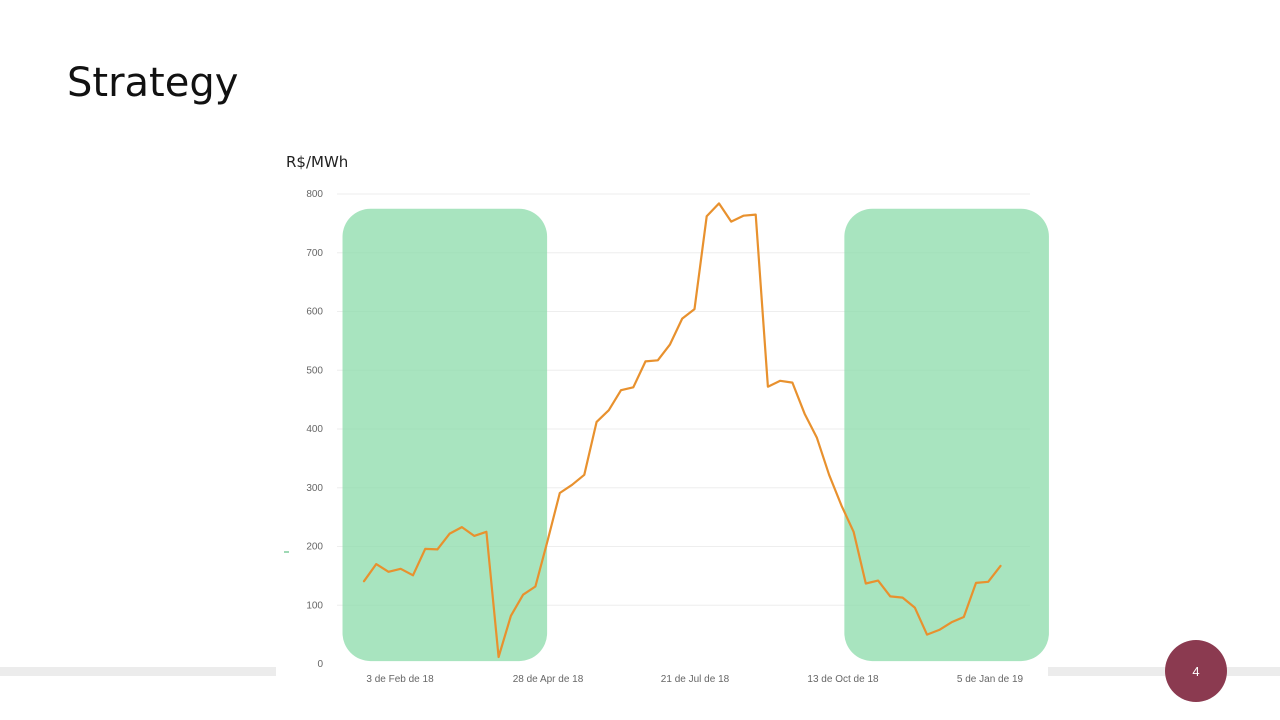 The height and width of the screenshot is (720, 1280). Describe the element at coordinates (153, 83) in the screenshot. I see `slide-title: Strategy` at that location.